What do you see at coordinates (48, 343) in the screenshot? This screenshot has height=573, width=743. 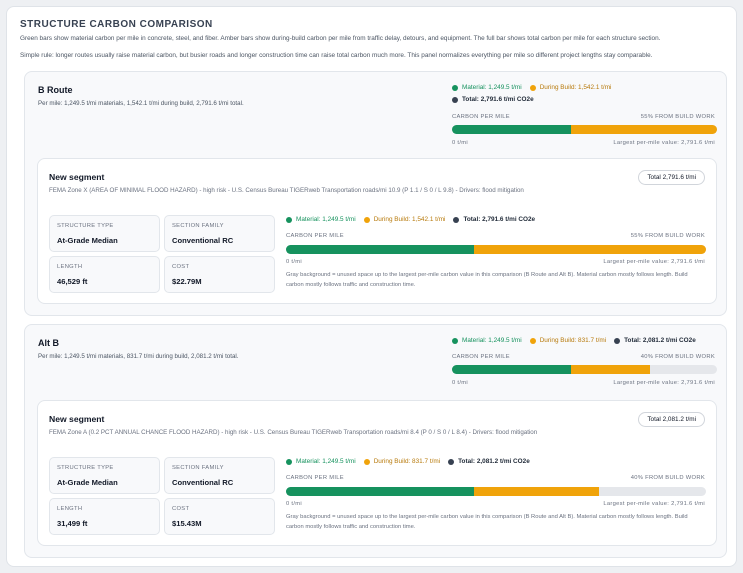 I see `route-name: Alt B` at bounding box center [48, 343].